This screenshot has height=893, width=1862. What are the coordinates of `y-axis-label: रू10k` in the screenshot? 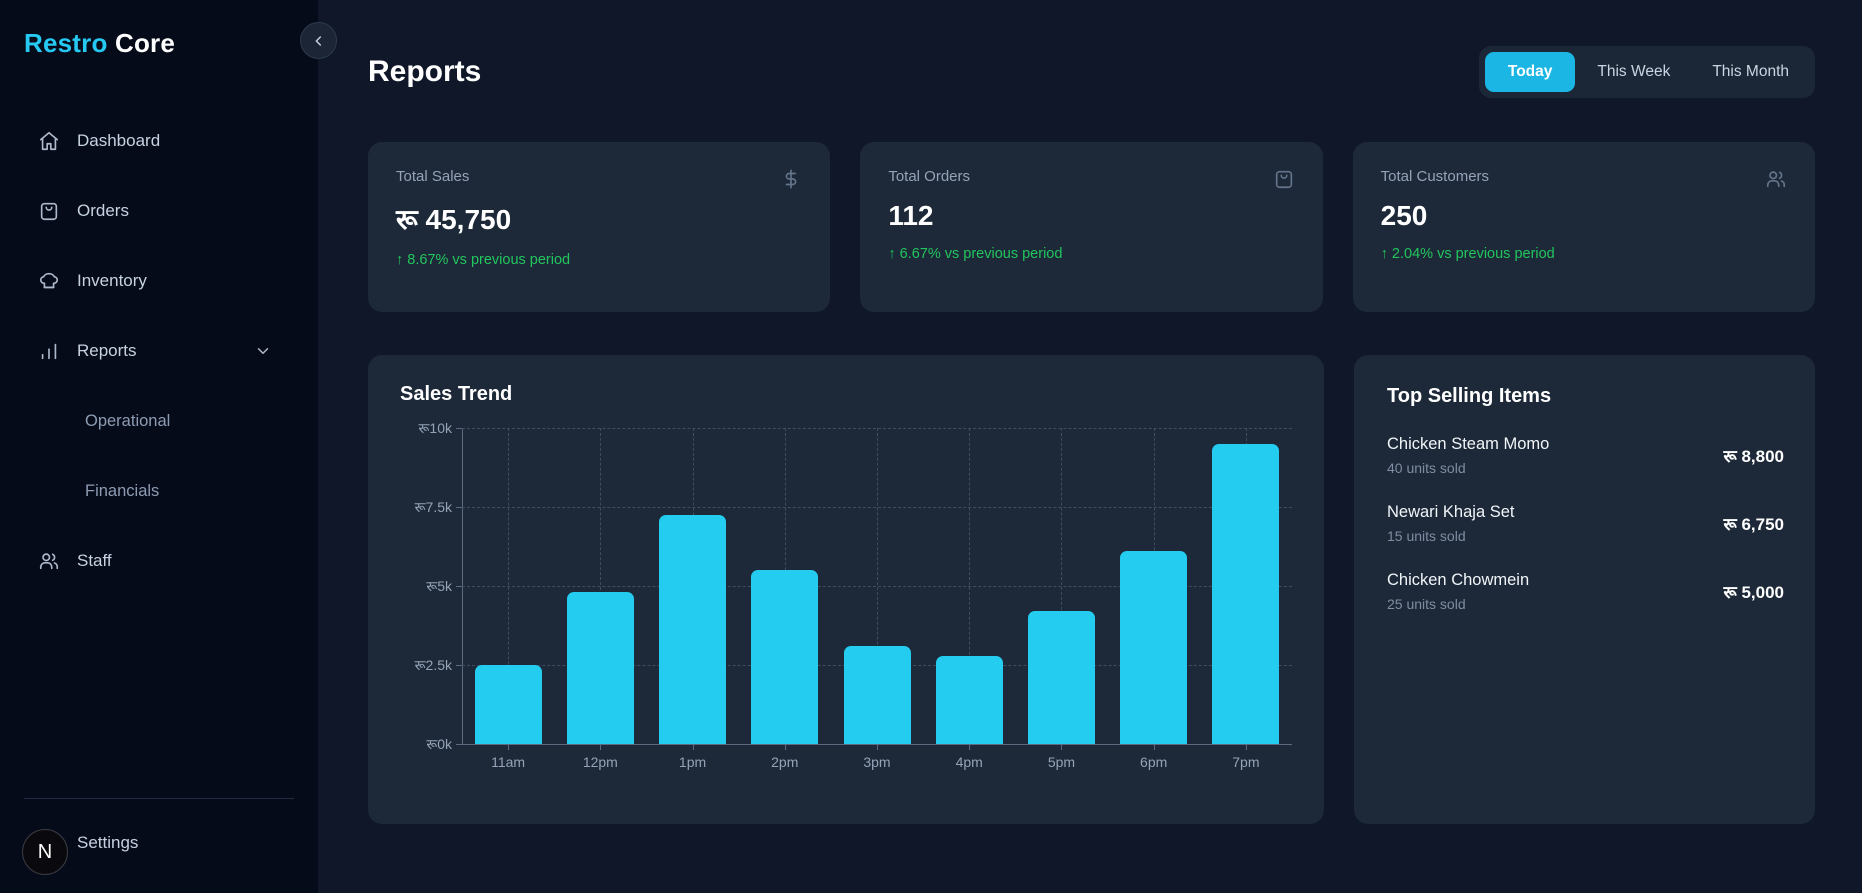 It's located at (435, 428).